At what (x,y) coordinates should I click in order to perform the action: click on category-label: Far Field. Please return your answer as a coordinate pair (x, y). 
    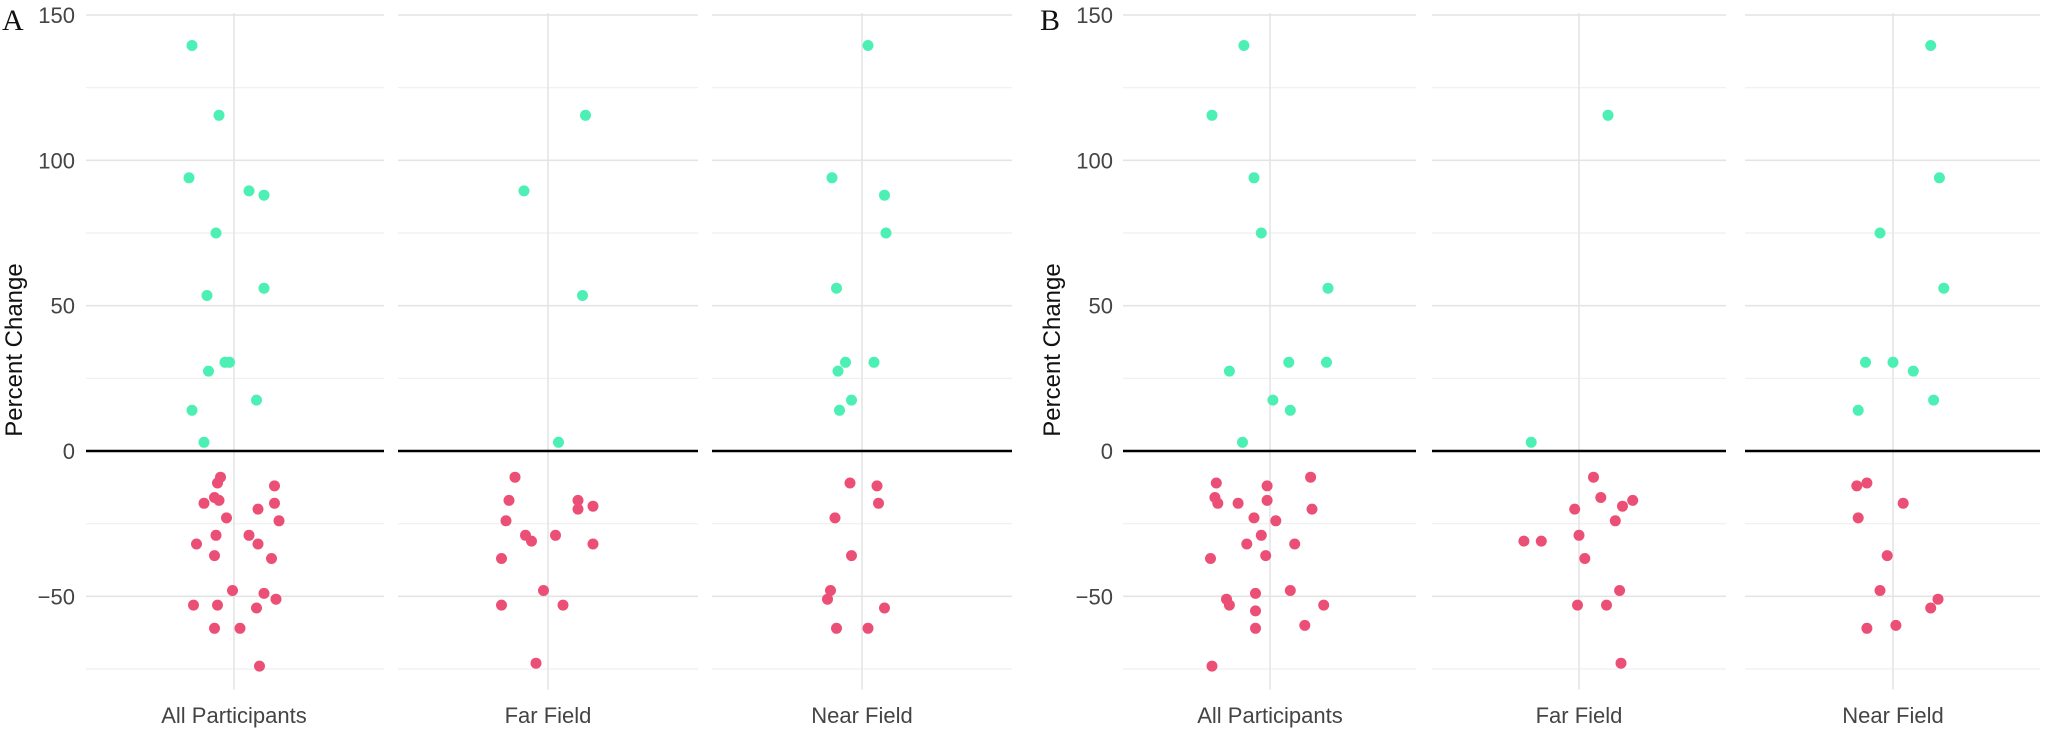
    Looking at the image, I should click on (1579, 715).